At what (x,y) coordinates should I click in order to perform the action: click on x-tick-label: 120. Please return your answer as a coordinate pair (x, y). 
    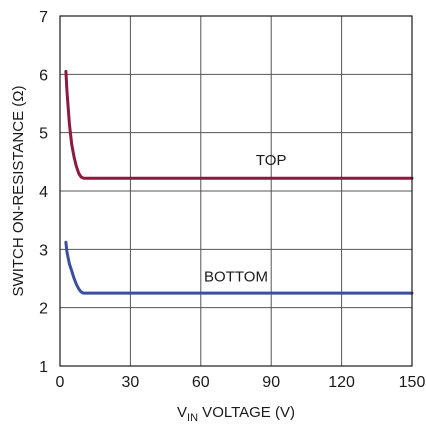
    Looking at the image, I should click on (341, 382).